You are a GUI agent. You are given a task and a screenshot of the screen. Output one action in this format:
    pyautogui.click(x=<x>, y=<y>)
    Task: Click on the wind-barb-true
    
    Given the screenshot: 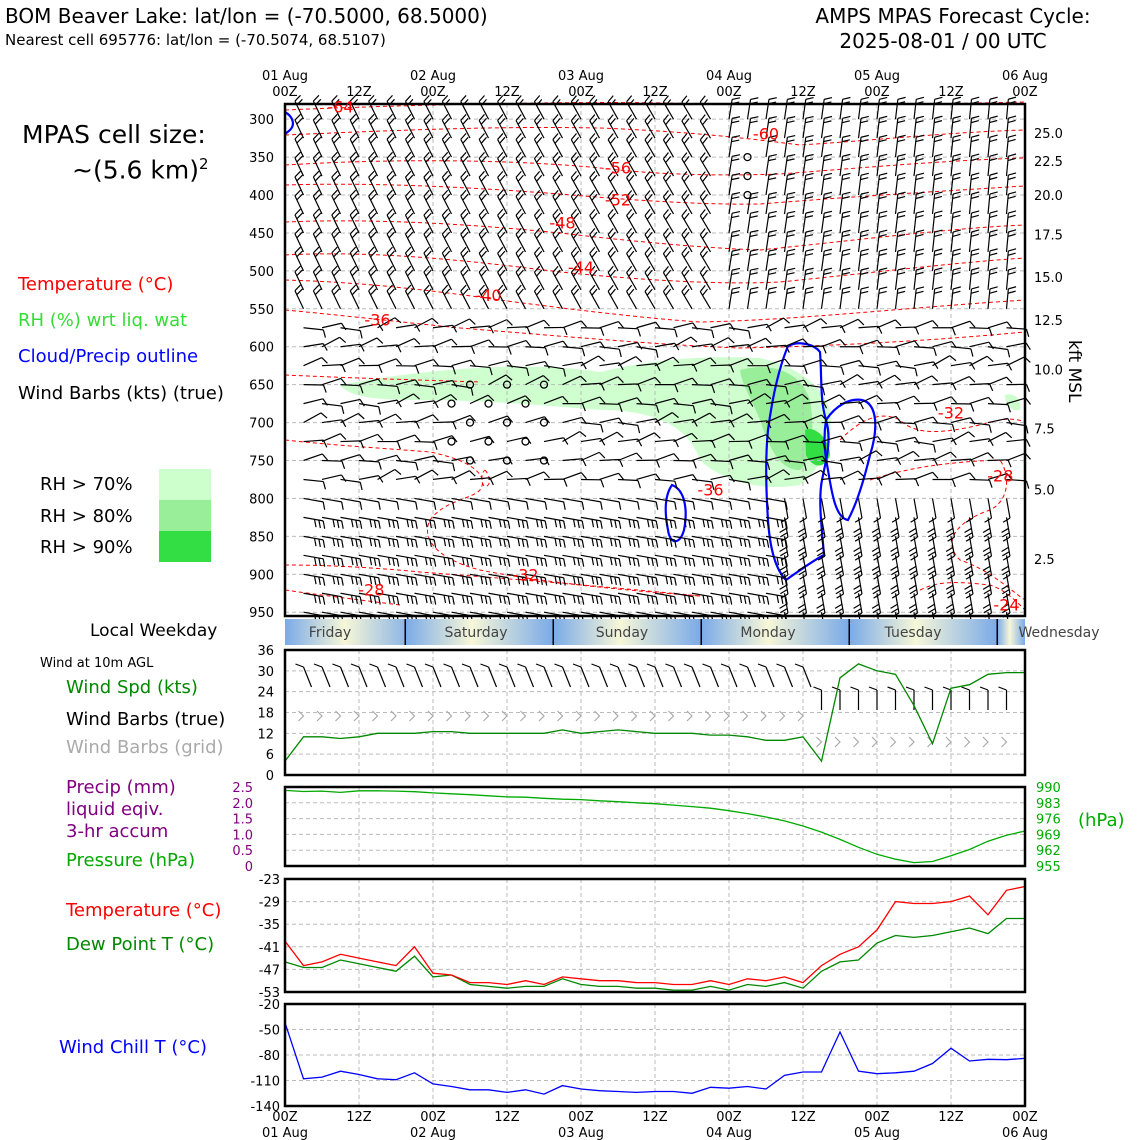 What is the action you would take?
    pyautogui.click(x=984, y=698)
    